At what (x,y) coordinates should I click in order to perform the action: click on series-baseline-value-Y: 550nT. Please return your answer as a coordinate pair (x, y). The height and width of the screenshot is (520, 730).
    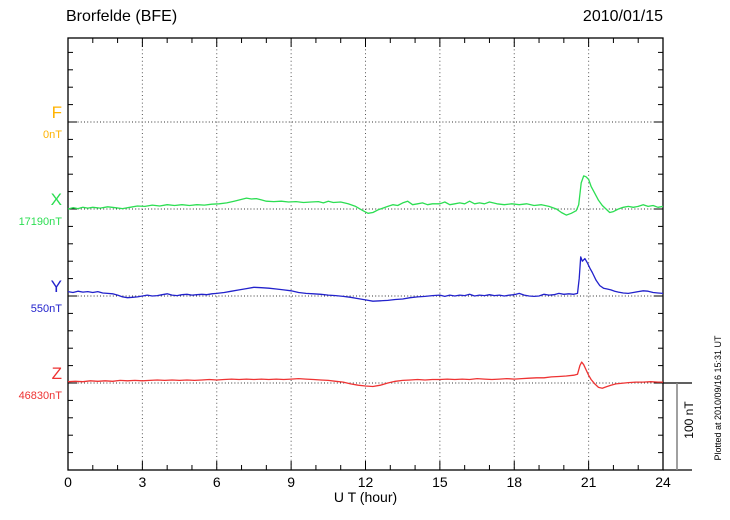
    Looking at the image, I should click on (46, 309).